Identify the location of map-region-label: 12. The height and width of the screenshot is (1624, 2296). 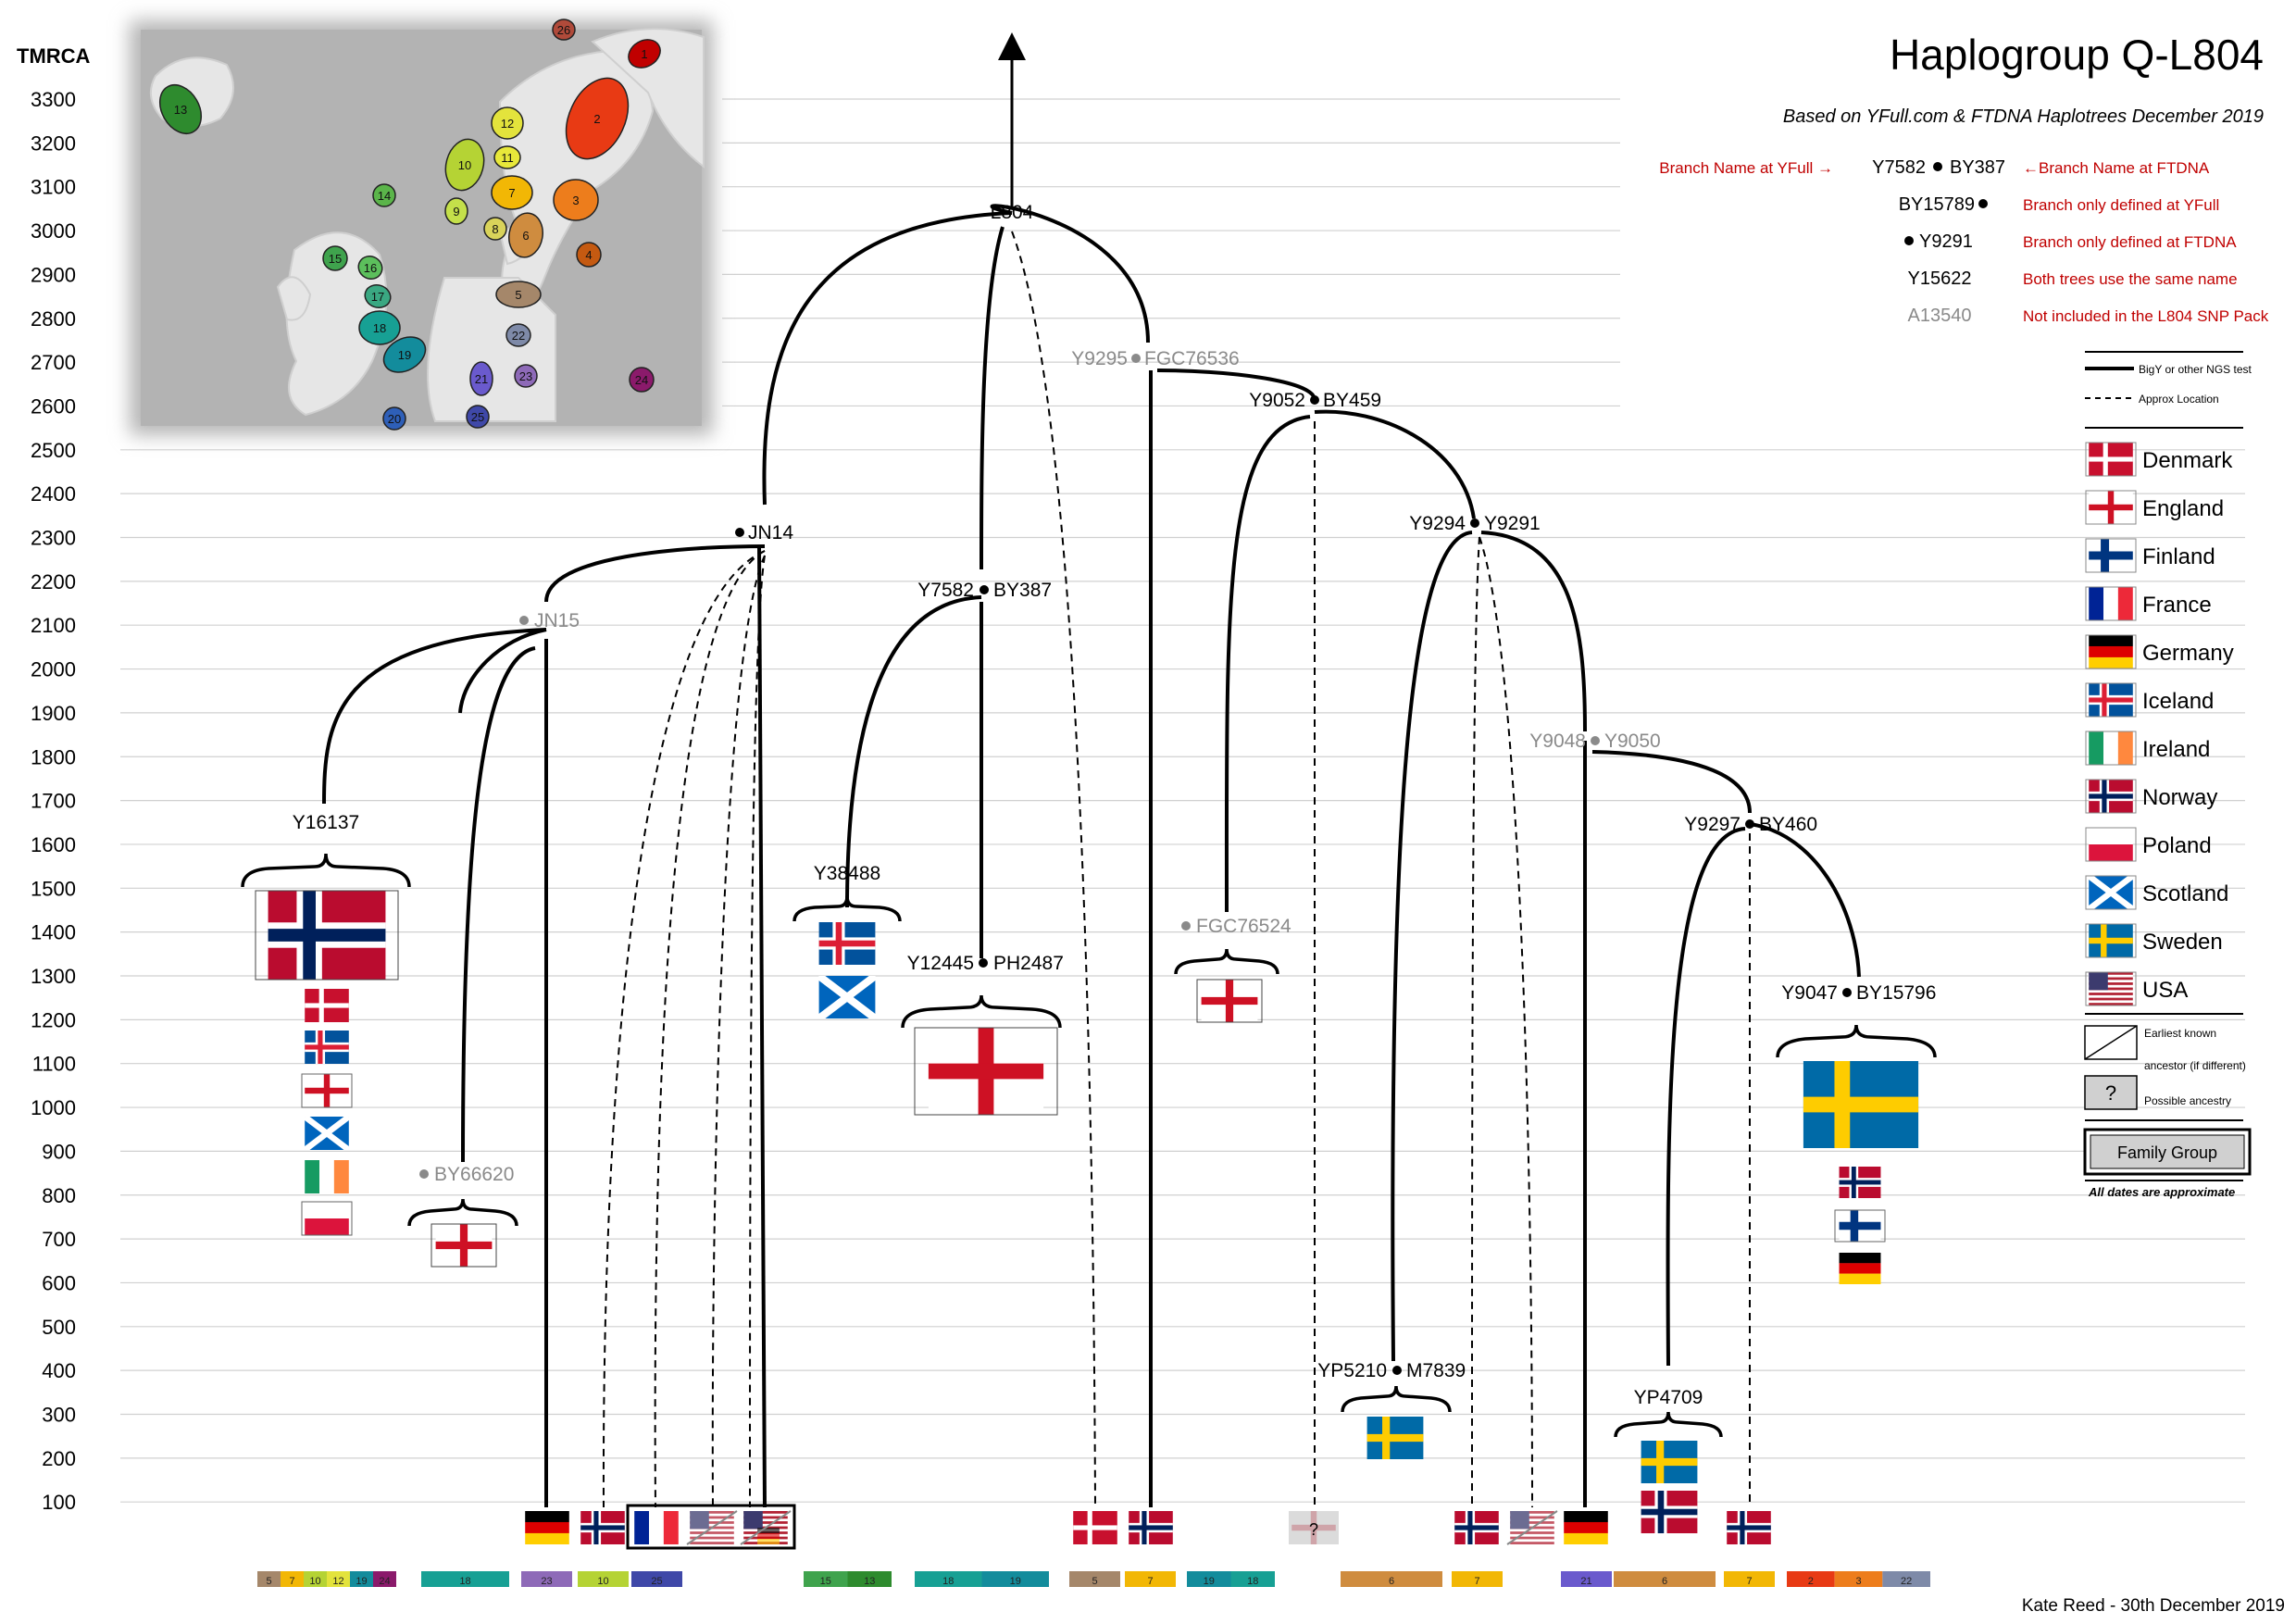
(507, 124).